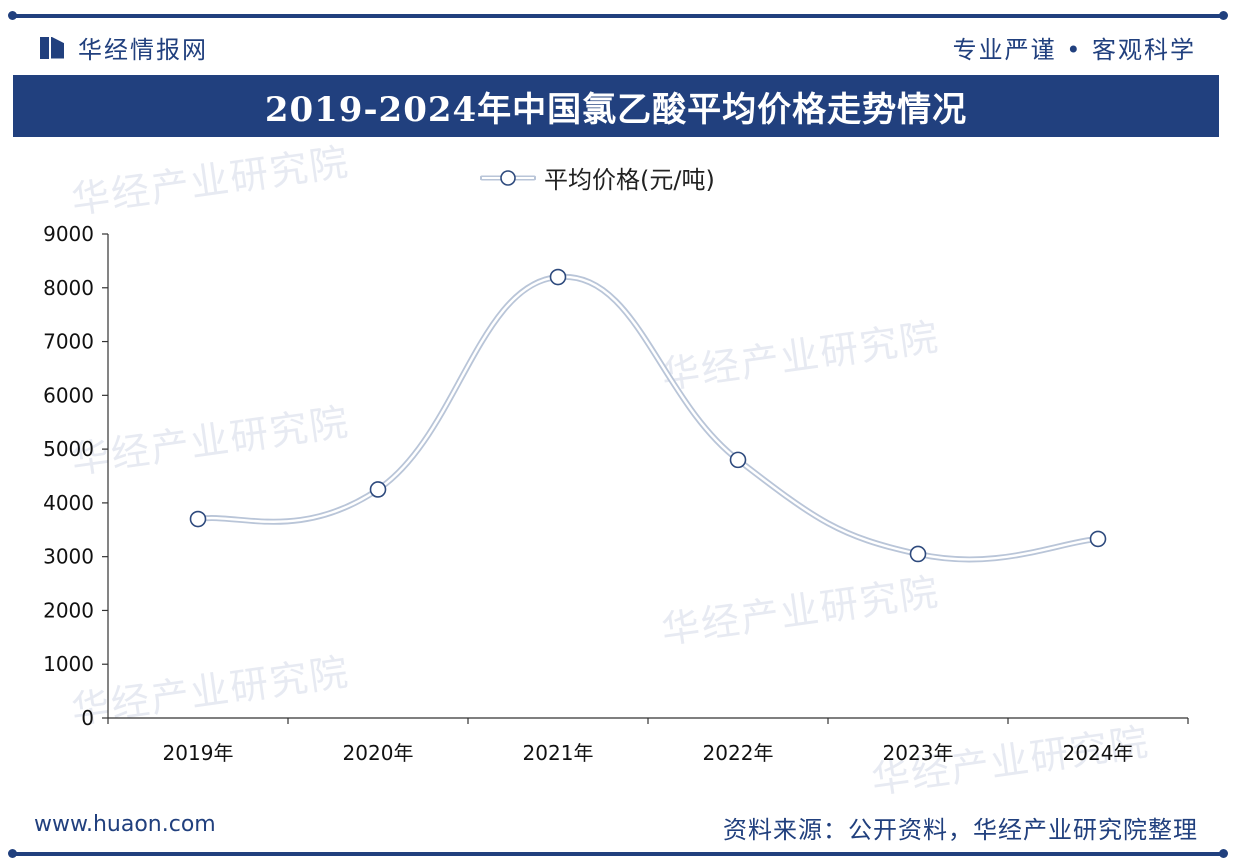 The height and width of the screenshot is (866, 1236). I want to click on legend: 平均价格(元/吨), so click(597, 177).